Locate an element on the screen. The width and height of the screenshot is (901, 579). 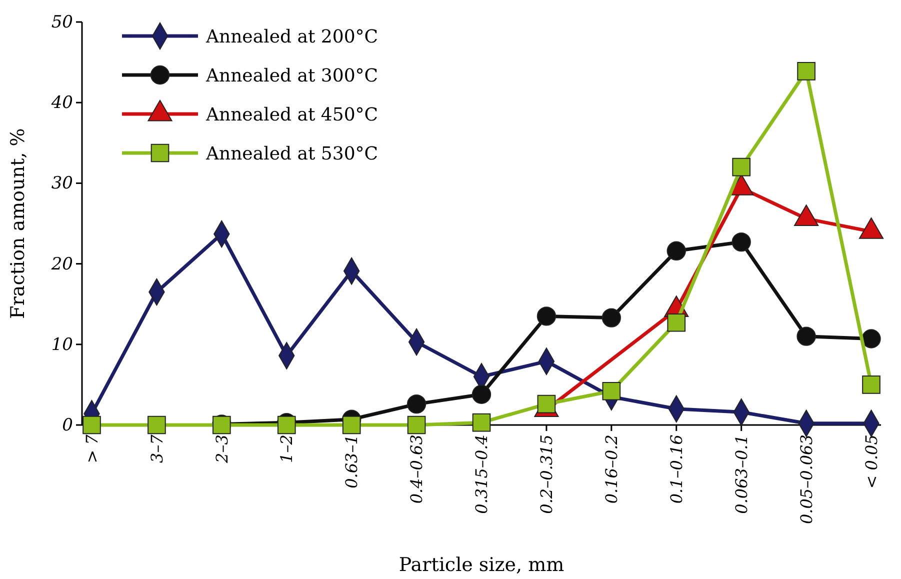
x-tick-label: 0.315–0.4 is located at coordinates (482, 474).